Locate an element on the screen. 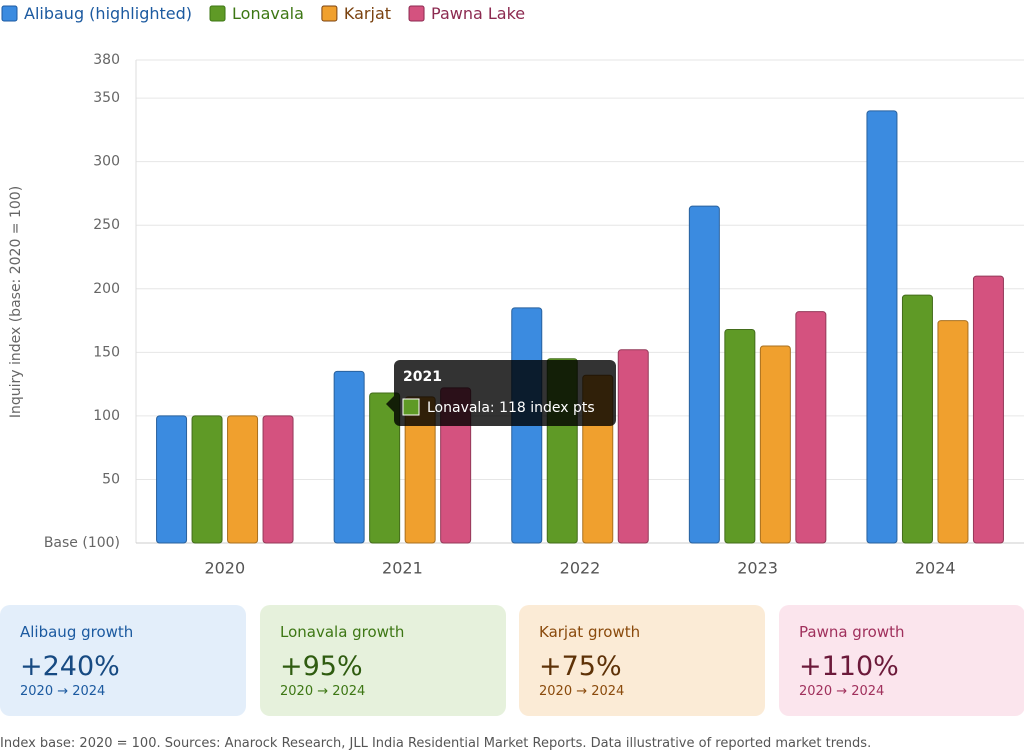 Image resolution: width=1024 pixels, height=752 pixels. card: Lonavala growth +95% 2020 → 2024 is located at coordinates (383, 660).